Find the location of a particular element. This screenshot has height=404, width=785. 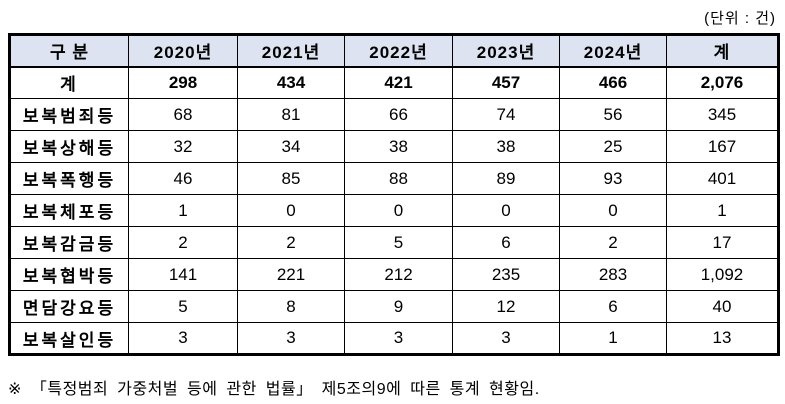

table-row: 계 298 434 421 457 466 2,076 is located at coordinates (394, 82).